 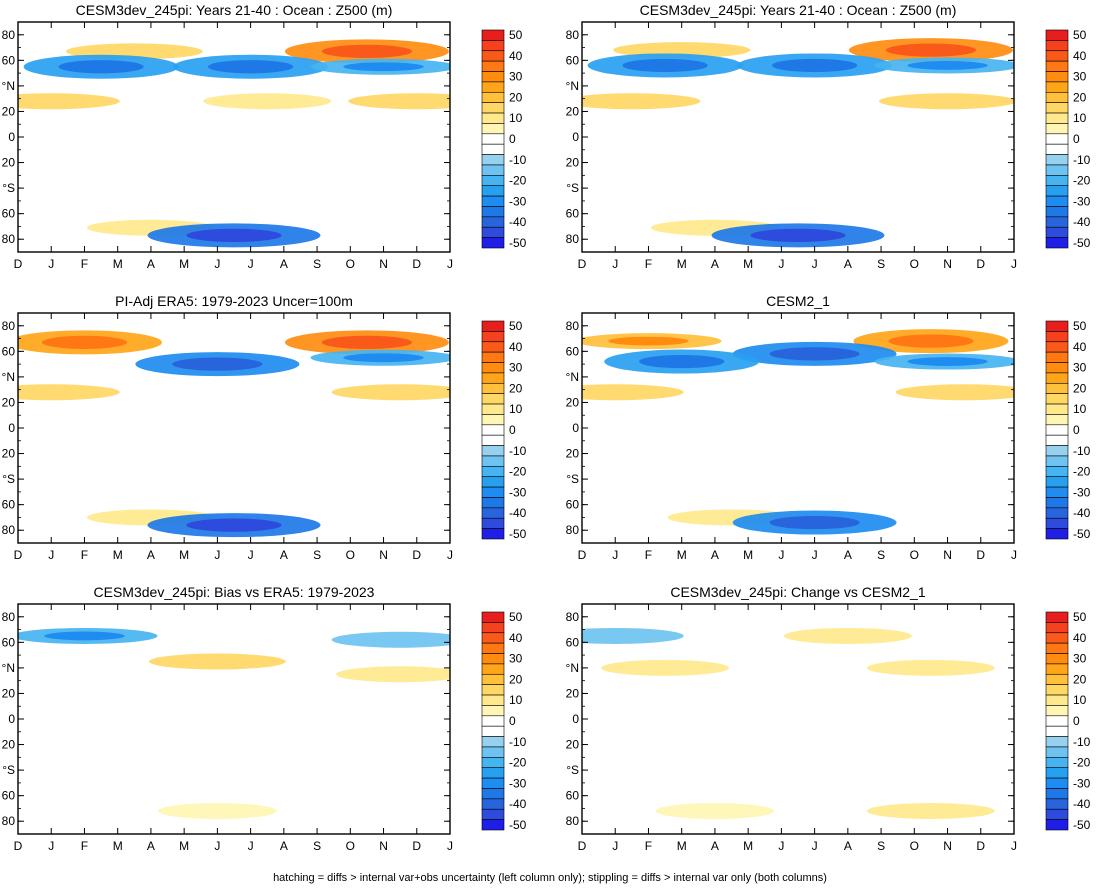 I want to click on colorbar-label: -50, so click(x=1082, y=243).